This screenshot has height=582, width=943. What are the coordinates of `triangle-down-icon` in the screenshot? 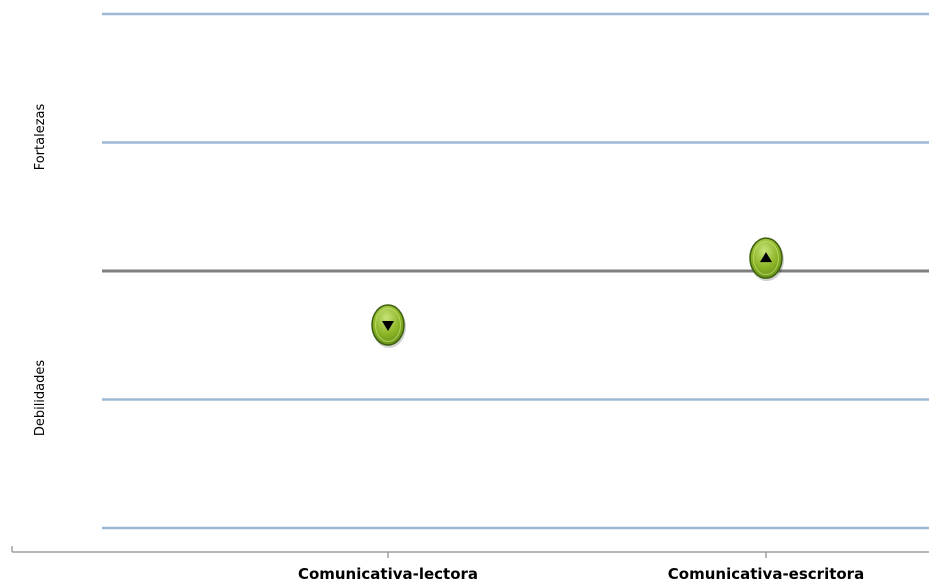 It's located at (388, 325).